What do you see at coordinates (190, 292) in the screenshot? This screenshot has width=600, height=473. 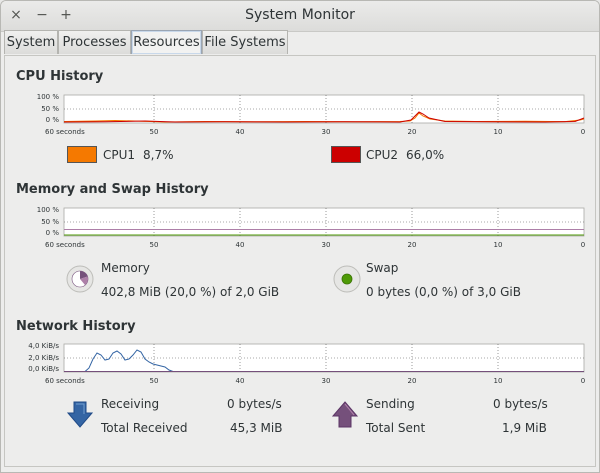 I see `memory-value: 402,8 MiB (20,0 %) of 2,0 GiB` at bounding box center [190, 292].